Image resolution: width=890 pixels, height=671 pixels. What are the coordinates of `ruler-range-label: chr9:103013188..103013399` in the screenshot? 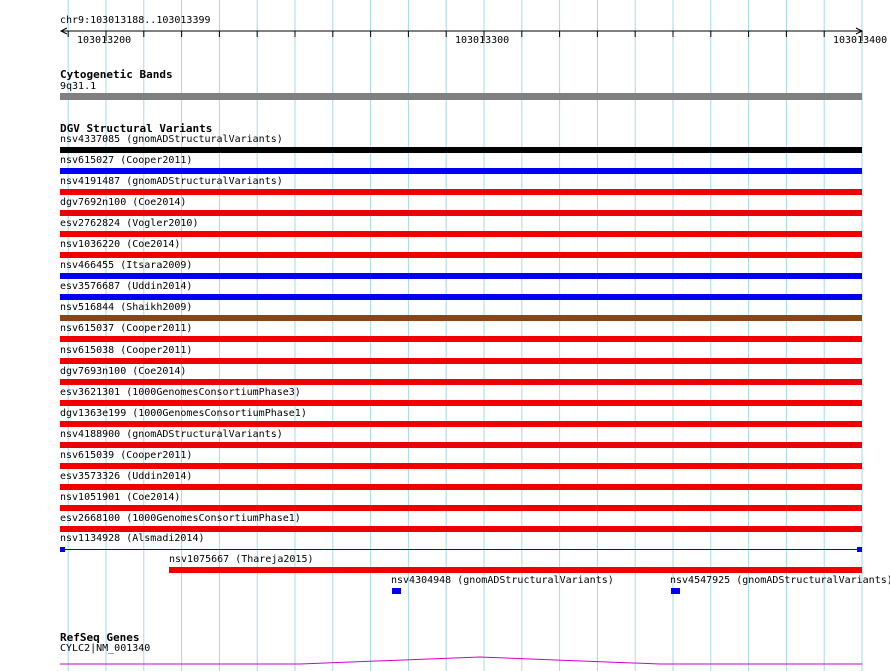 It's located at (135, 20).